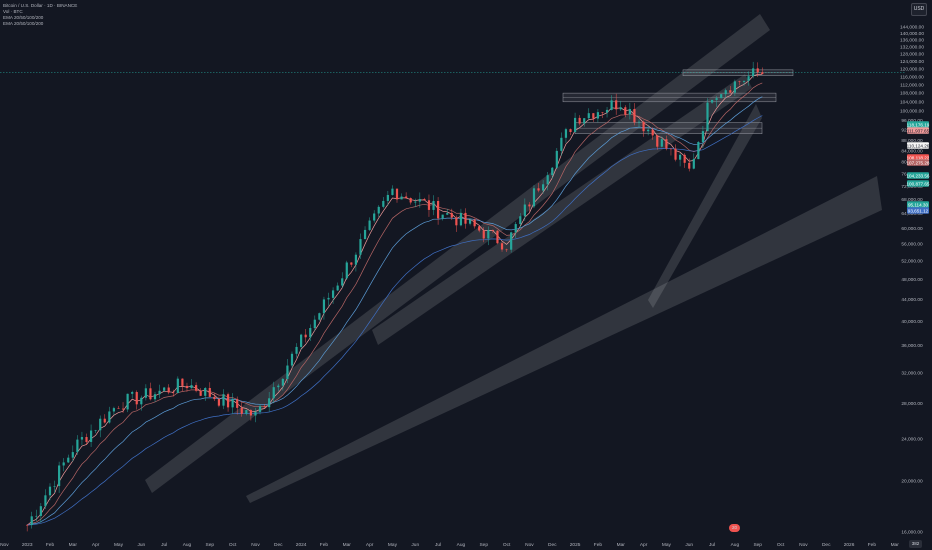 Image resolution: width=932 pixels, height=550 pixels. Describe the element at coordinates (918, 124) in the screenshot. I see `price-label-text: 118,176.19` at that location.